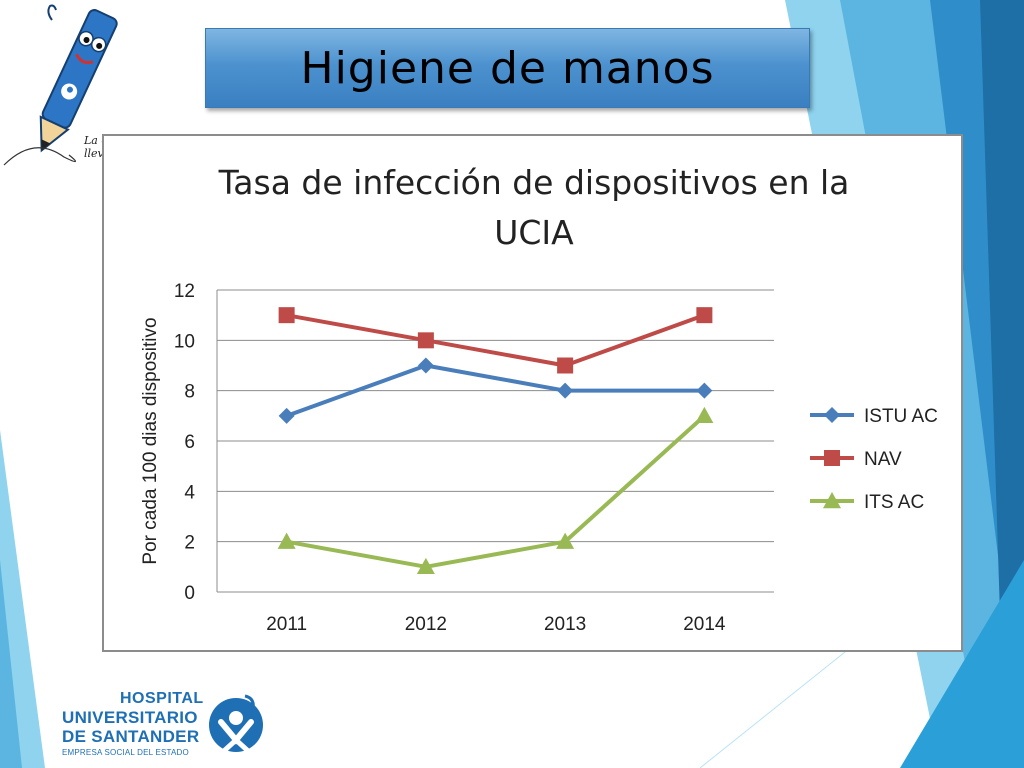  Describe the element at coordinates (131, 736) in the screenshot. I see `hospital-name-line3: DE SANTANDER` at that location.